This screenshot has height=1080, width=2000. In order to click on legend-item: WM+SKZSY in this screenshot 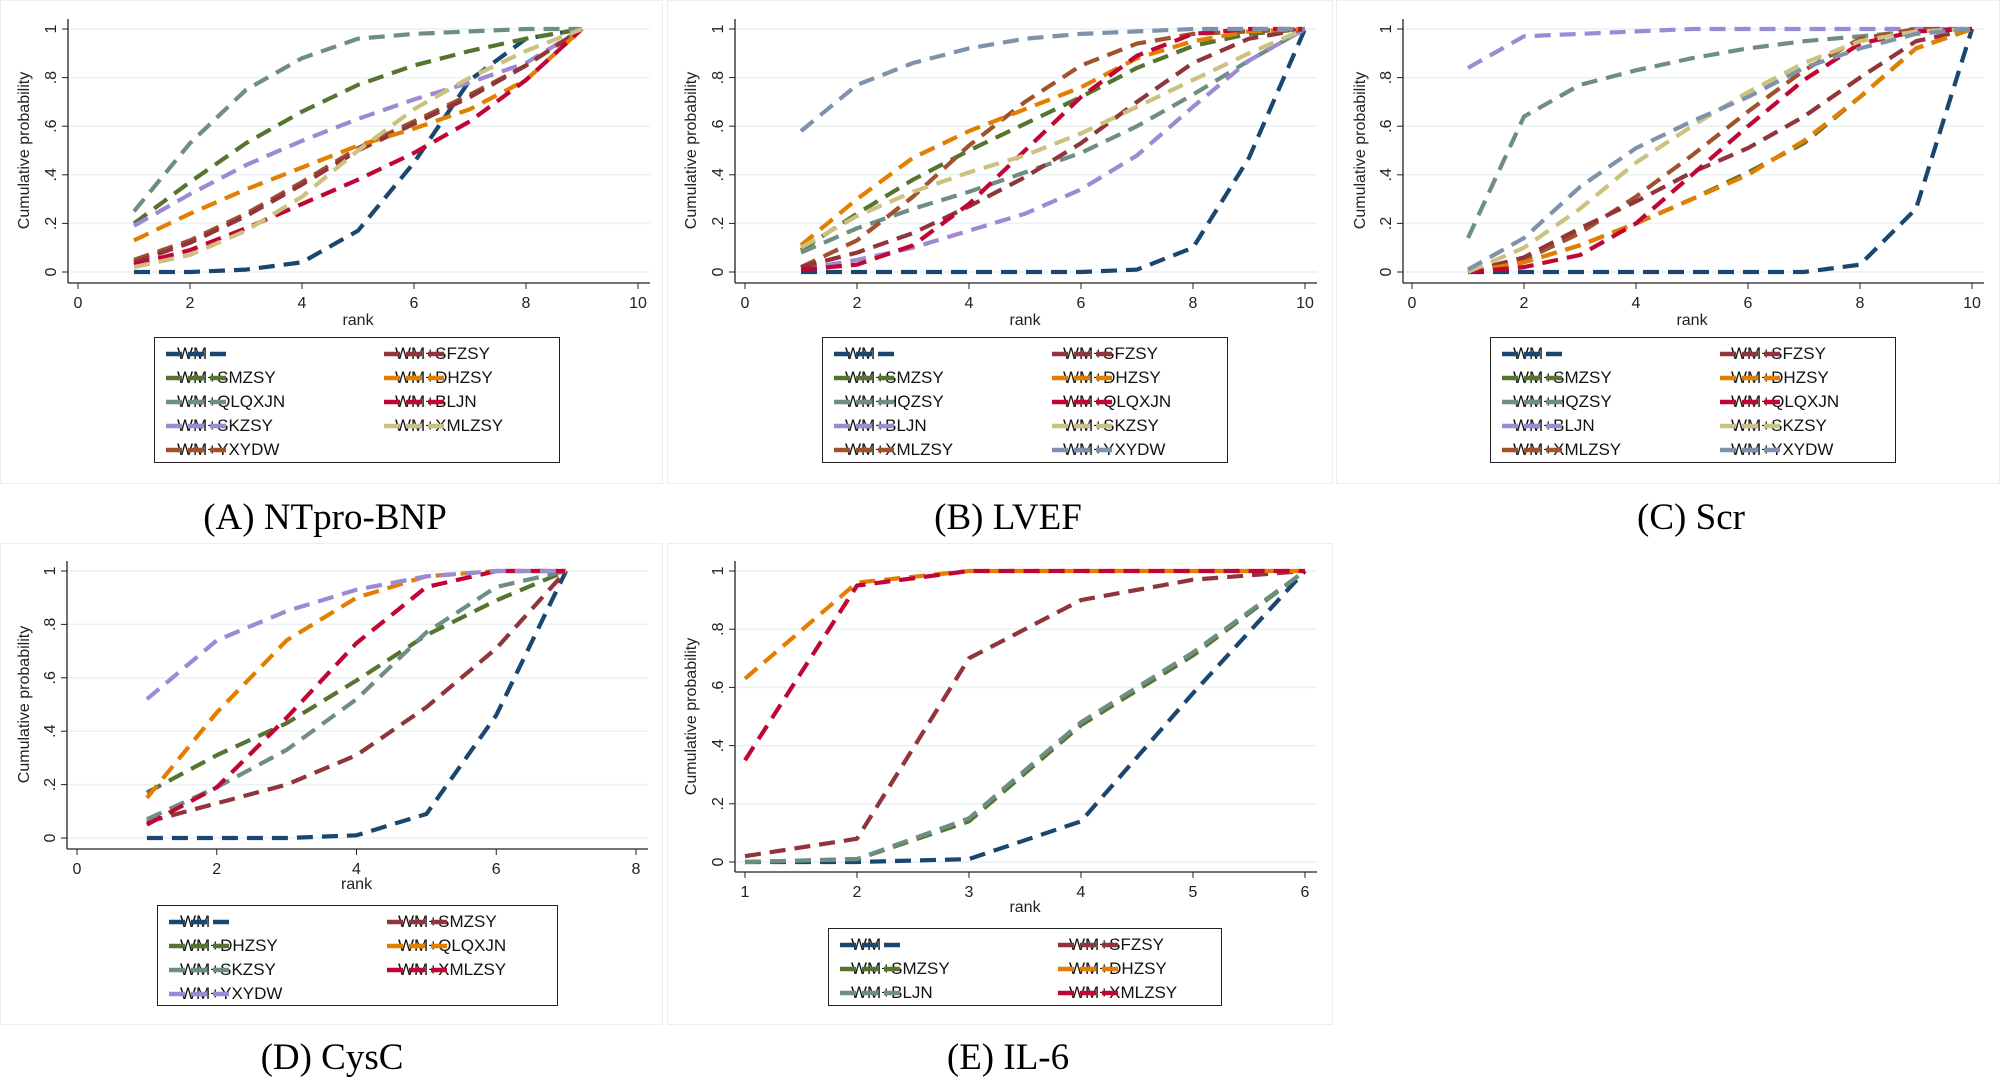, I will do `click(219, 426)`.